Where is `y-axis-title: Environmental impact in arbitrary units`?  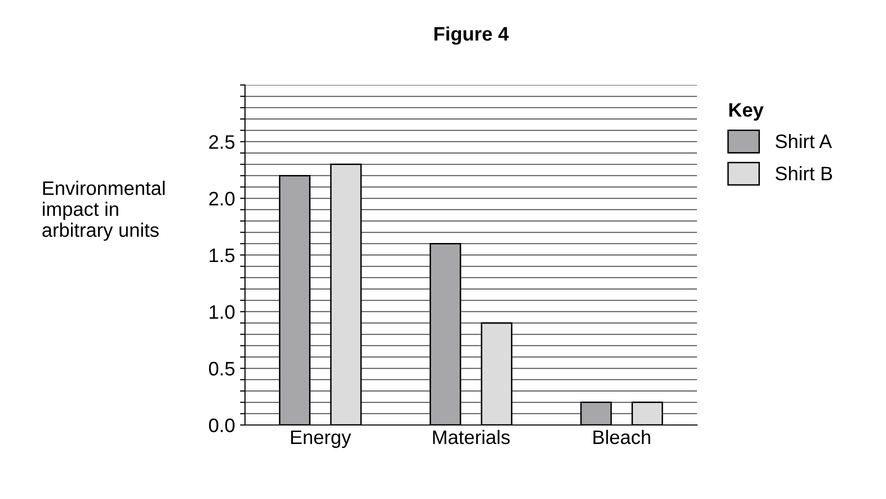
y-axis-title: Environmental impact in arbitrary units is located at coordinates (103, 210).